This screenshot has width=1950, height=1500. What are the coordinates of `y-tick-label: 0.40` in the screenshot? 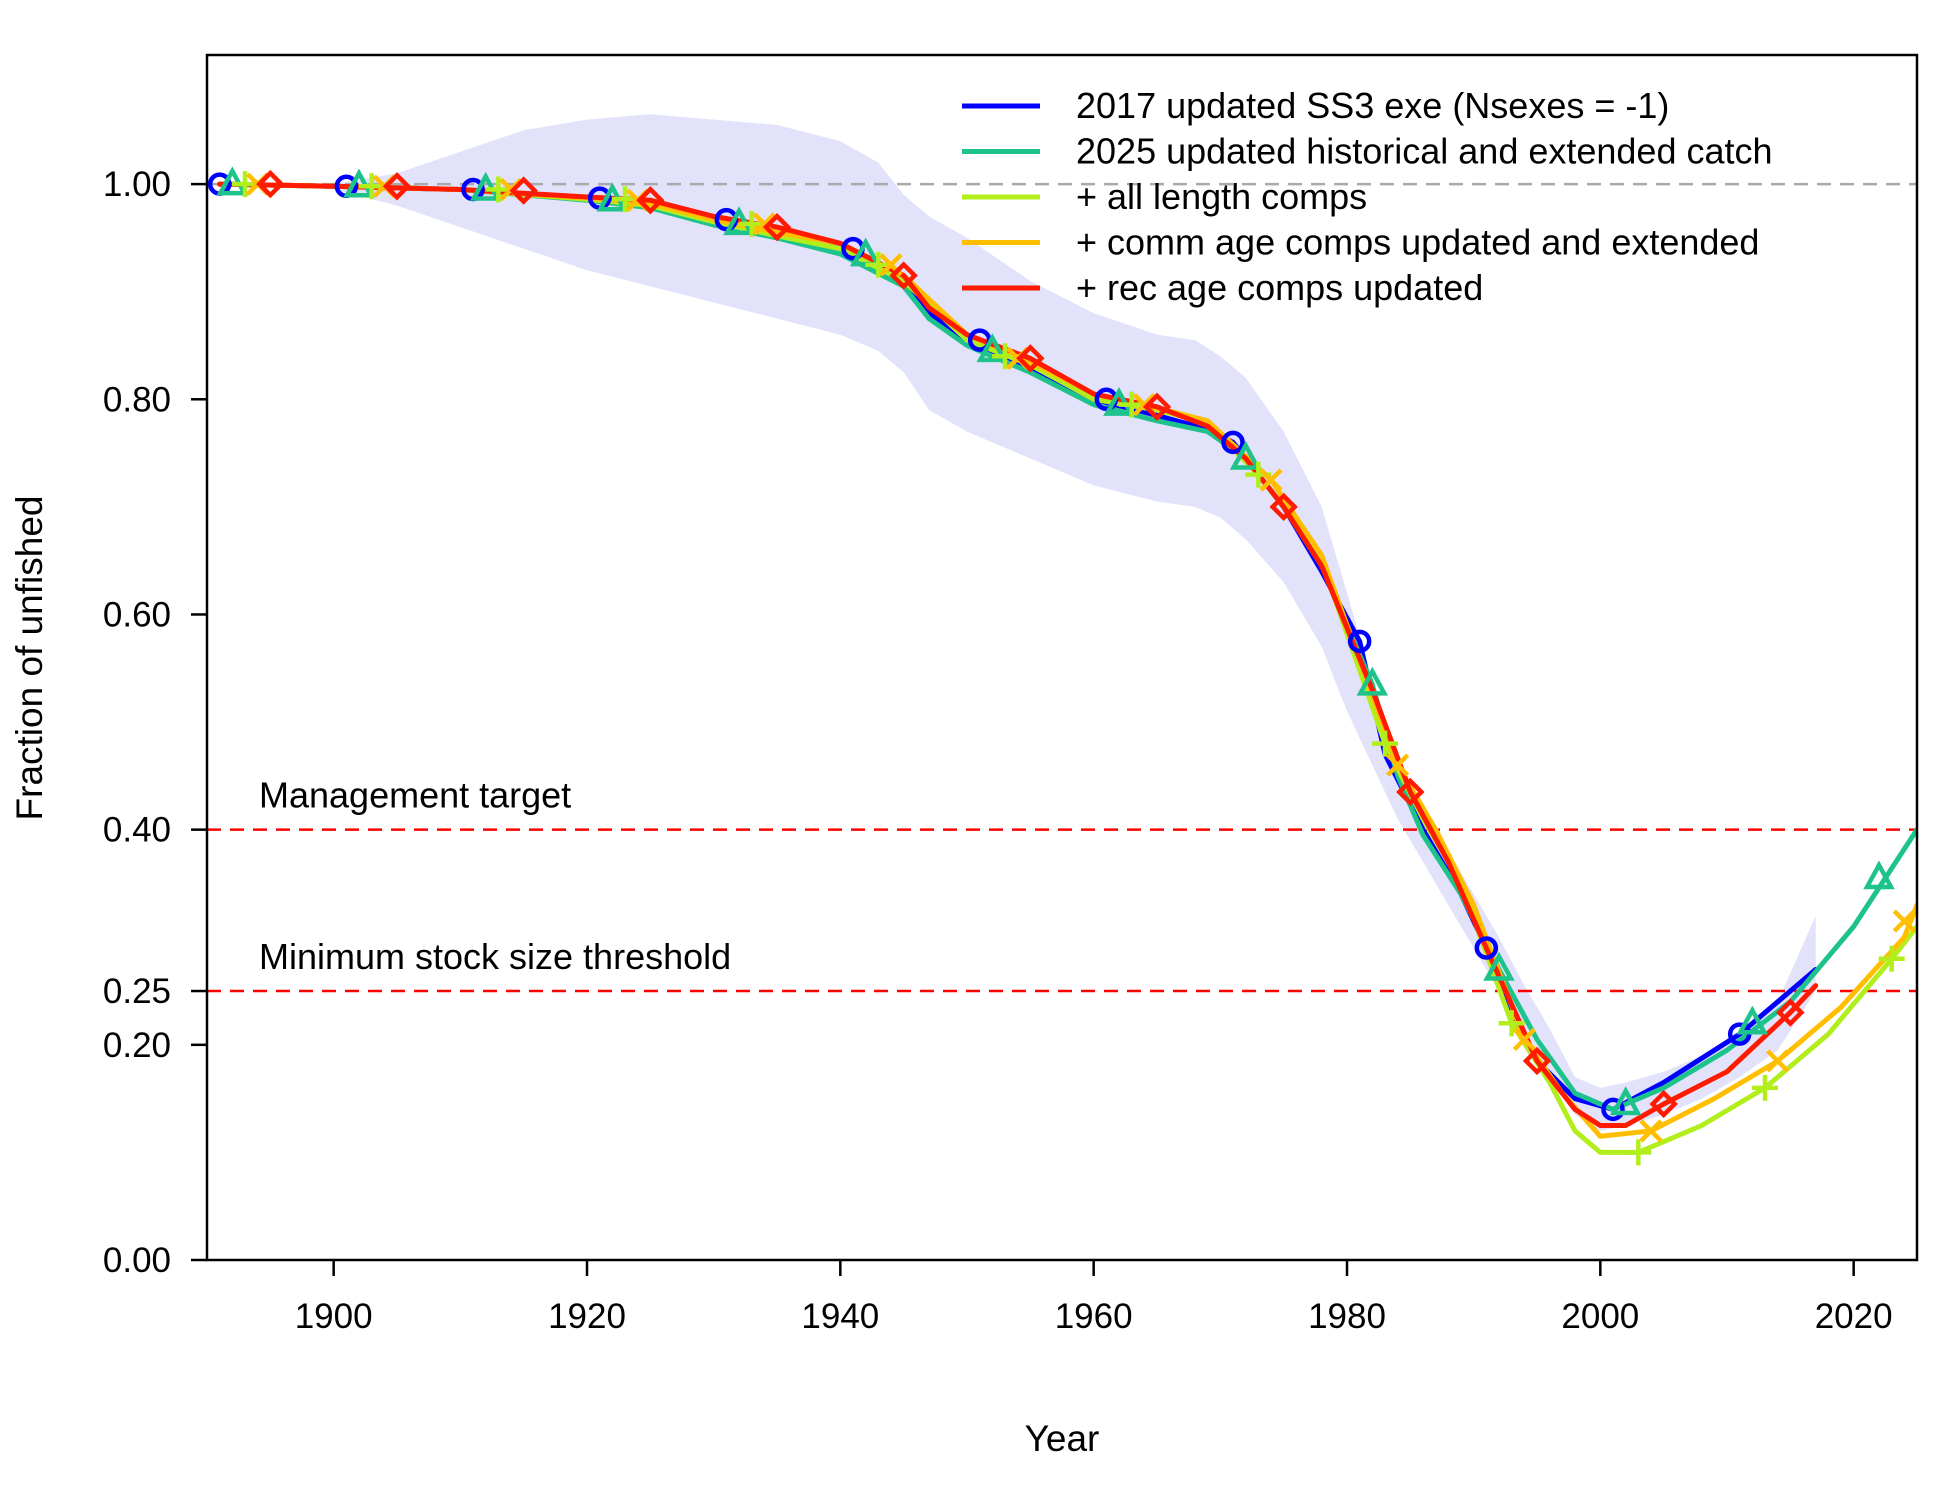 It's located at (137, 830).